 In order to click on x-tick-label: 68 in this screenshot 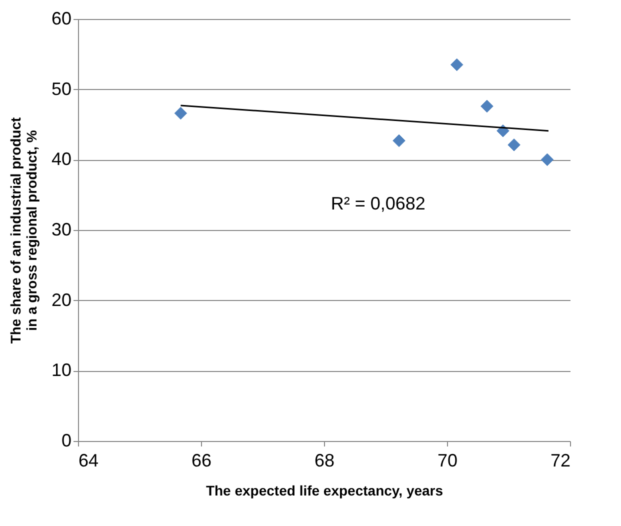, I will do `click(324, 460)`.